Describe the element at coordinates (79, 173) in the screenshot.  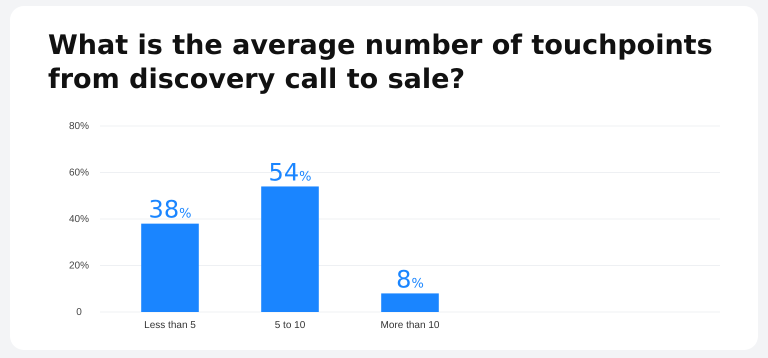
I see `y-tick-label: 60%` at that location.